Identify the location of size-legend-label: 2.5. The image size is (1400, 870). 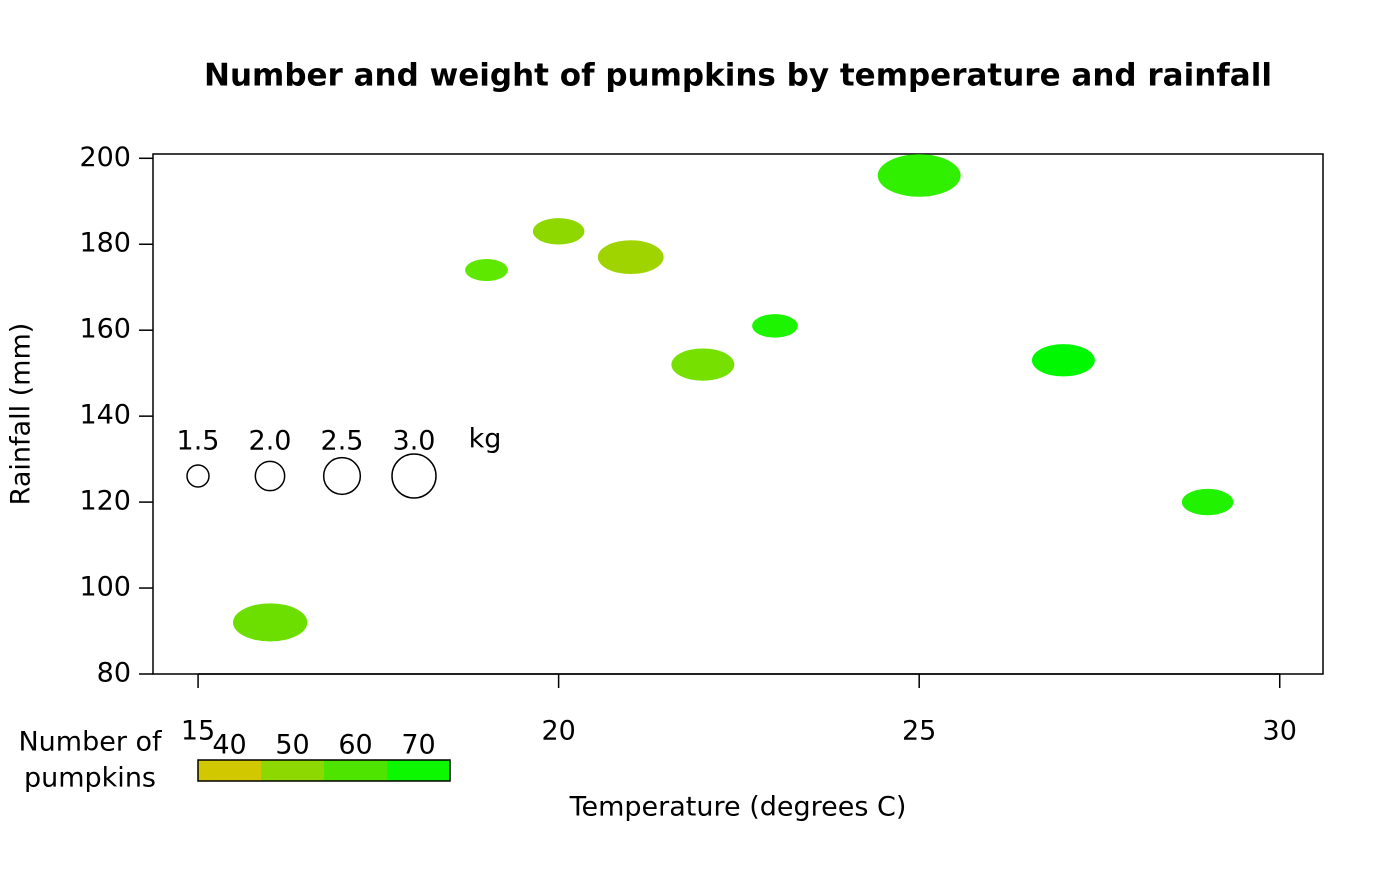
(342, 441).